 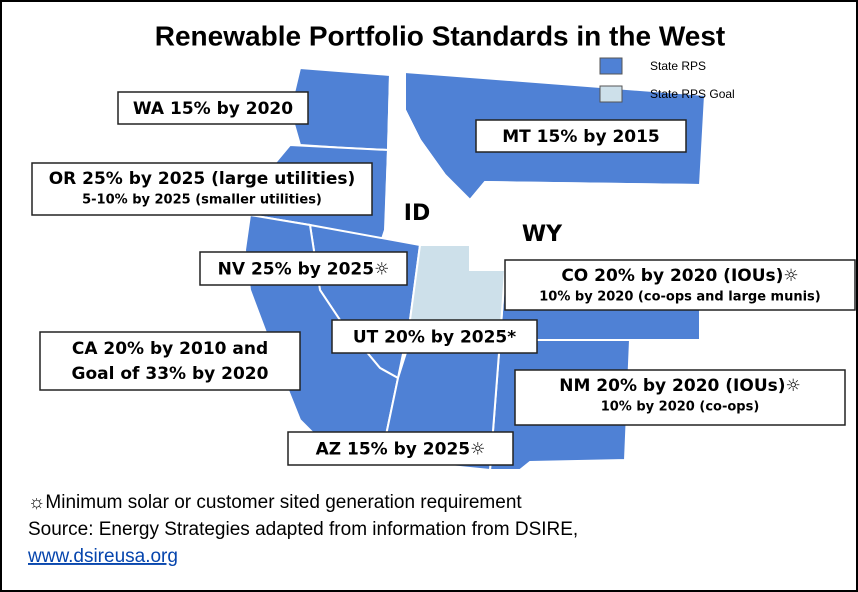 I want to click on state-label: CO 20% by 2020 (IOUs)☼, so click(x=679, y=276).